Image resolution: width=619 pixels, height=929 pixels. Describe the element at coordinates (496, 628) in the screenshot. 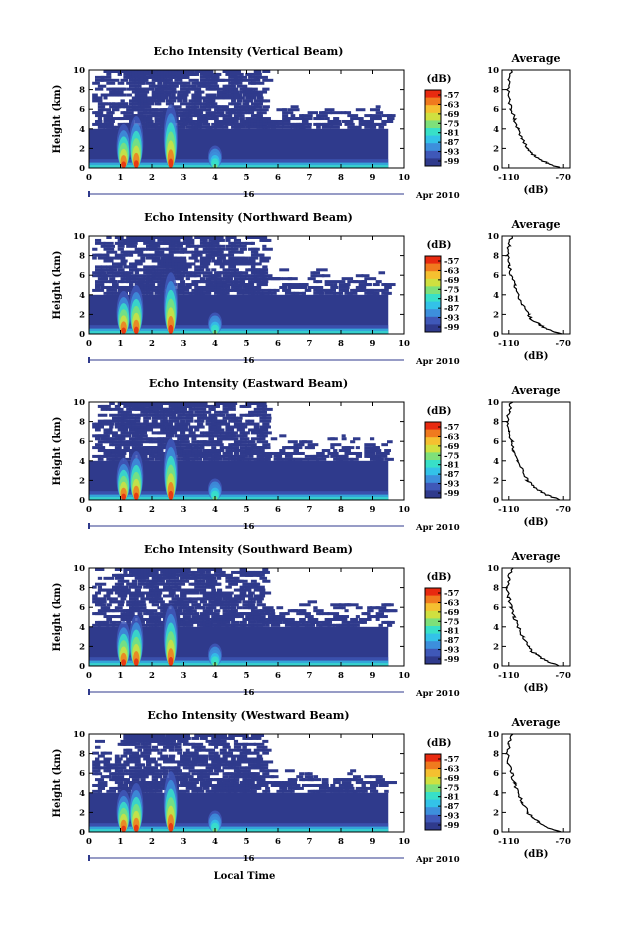

I see `average-y-tick-label: 4` at that location.